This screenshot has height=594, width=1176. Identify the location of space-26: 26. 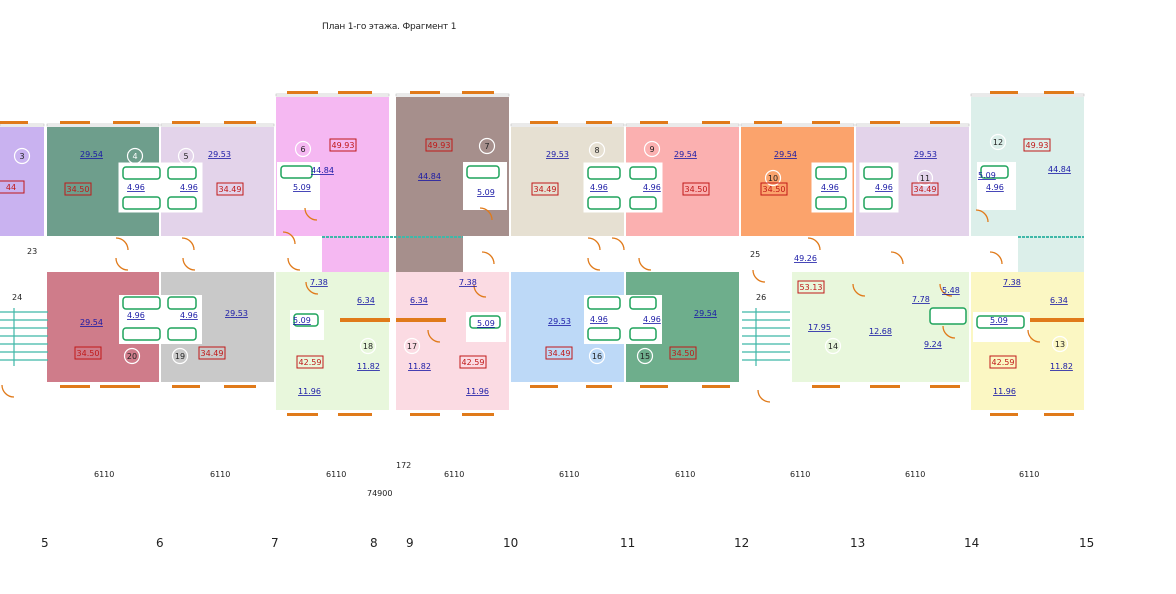
(761, 297).